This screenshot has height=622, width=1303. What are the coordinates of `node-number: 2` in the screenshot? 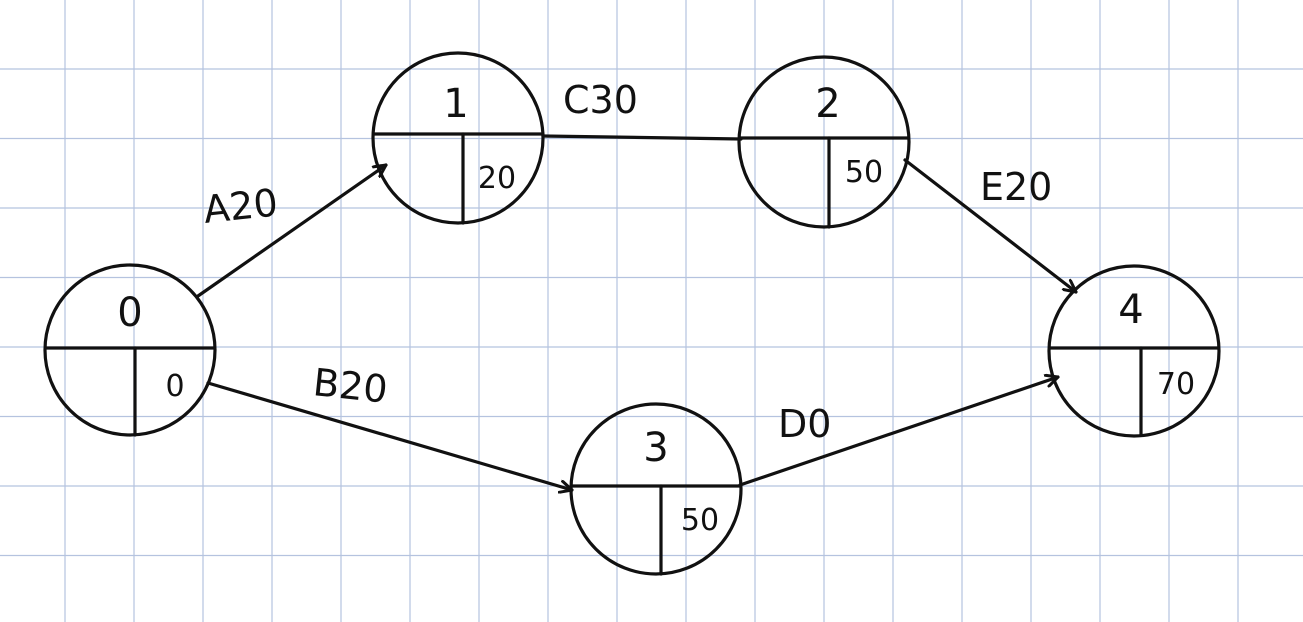 It's located at (827, 104).